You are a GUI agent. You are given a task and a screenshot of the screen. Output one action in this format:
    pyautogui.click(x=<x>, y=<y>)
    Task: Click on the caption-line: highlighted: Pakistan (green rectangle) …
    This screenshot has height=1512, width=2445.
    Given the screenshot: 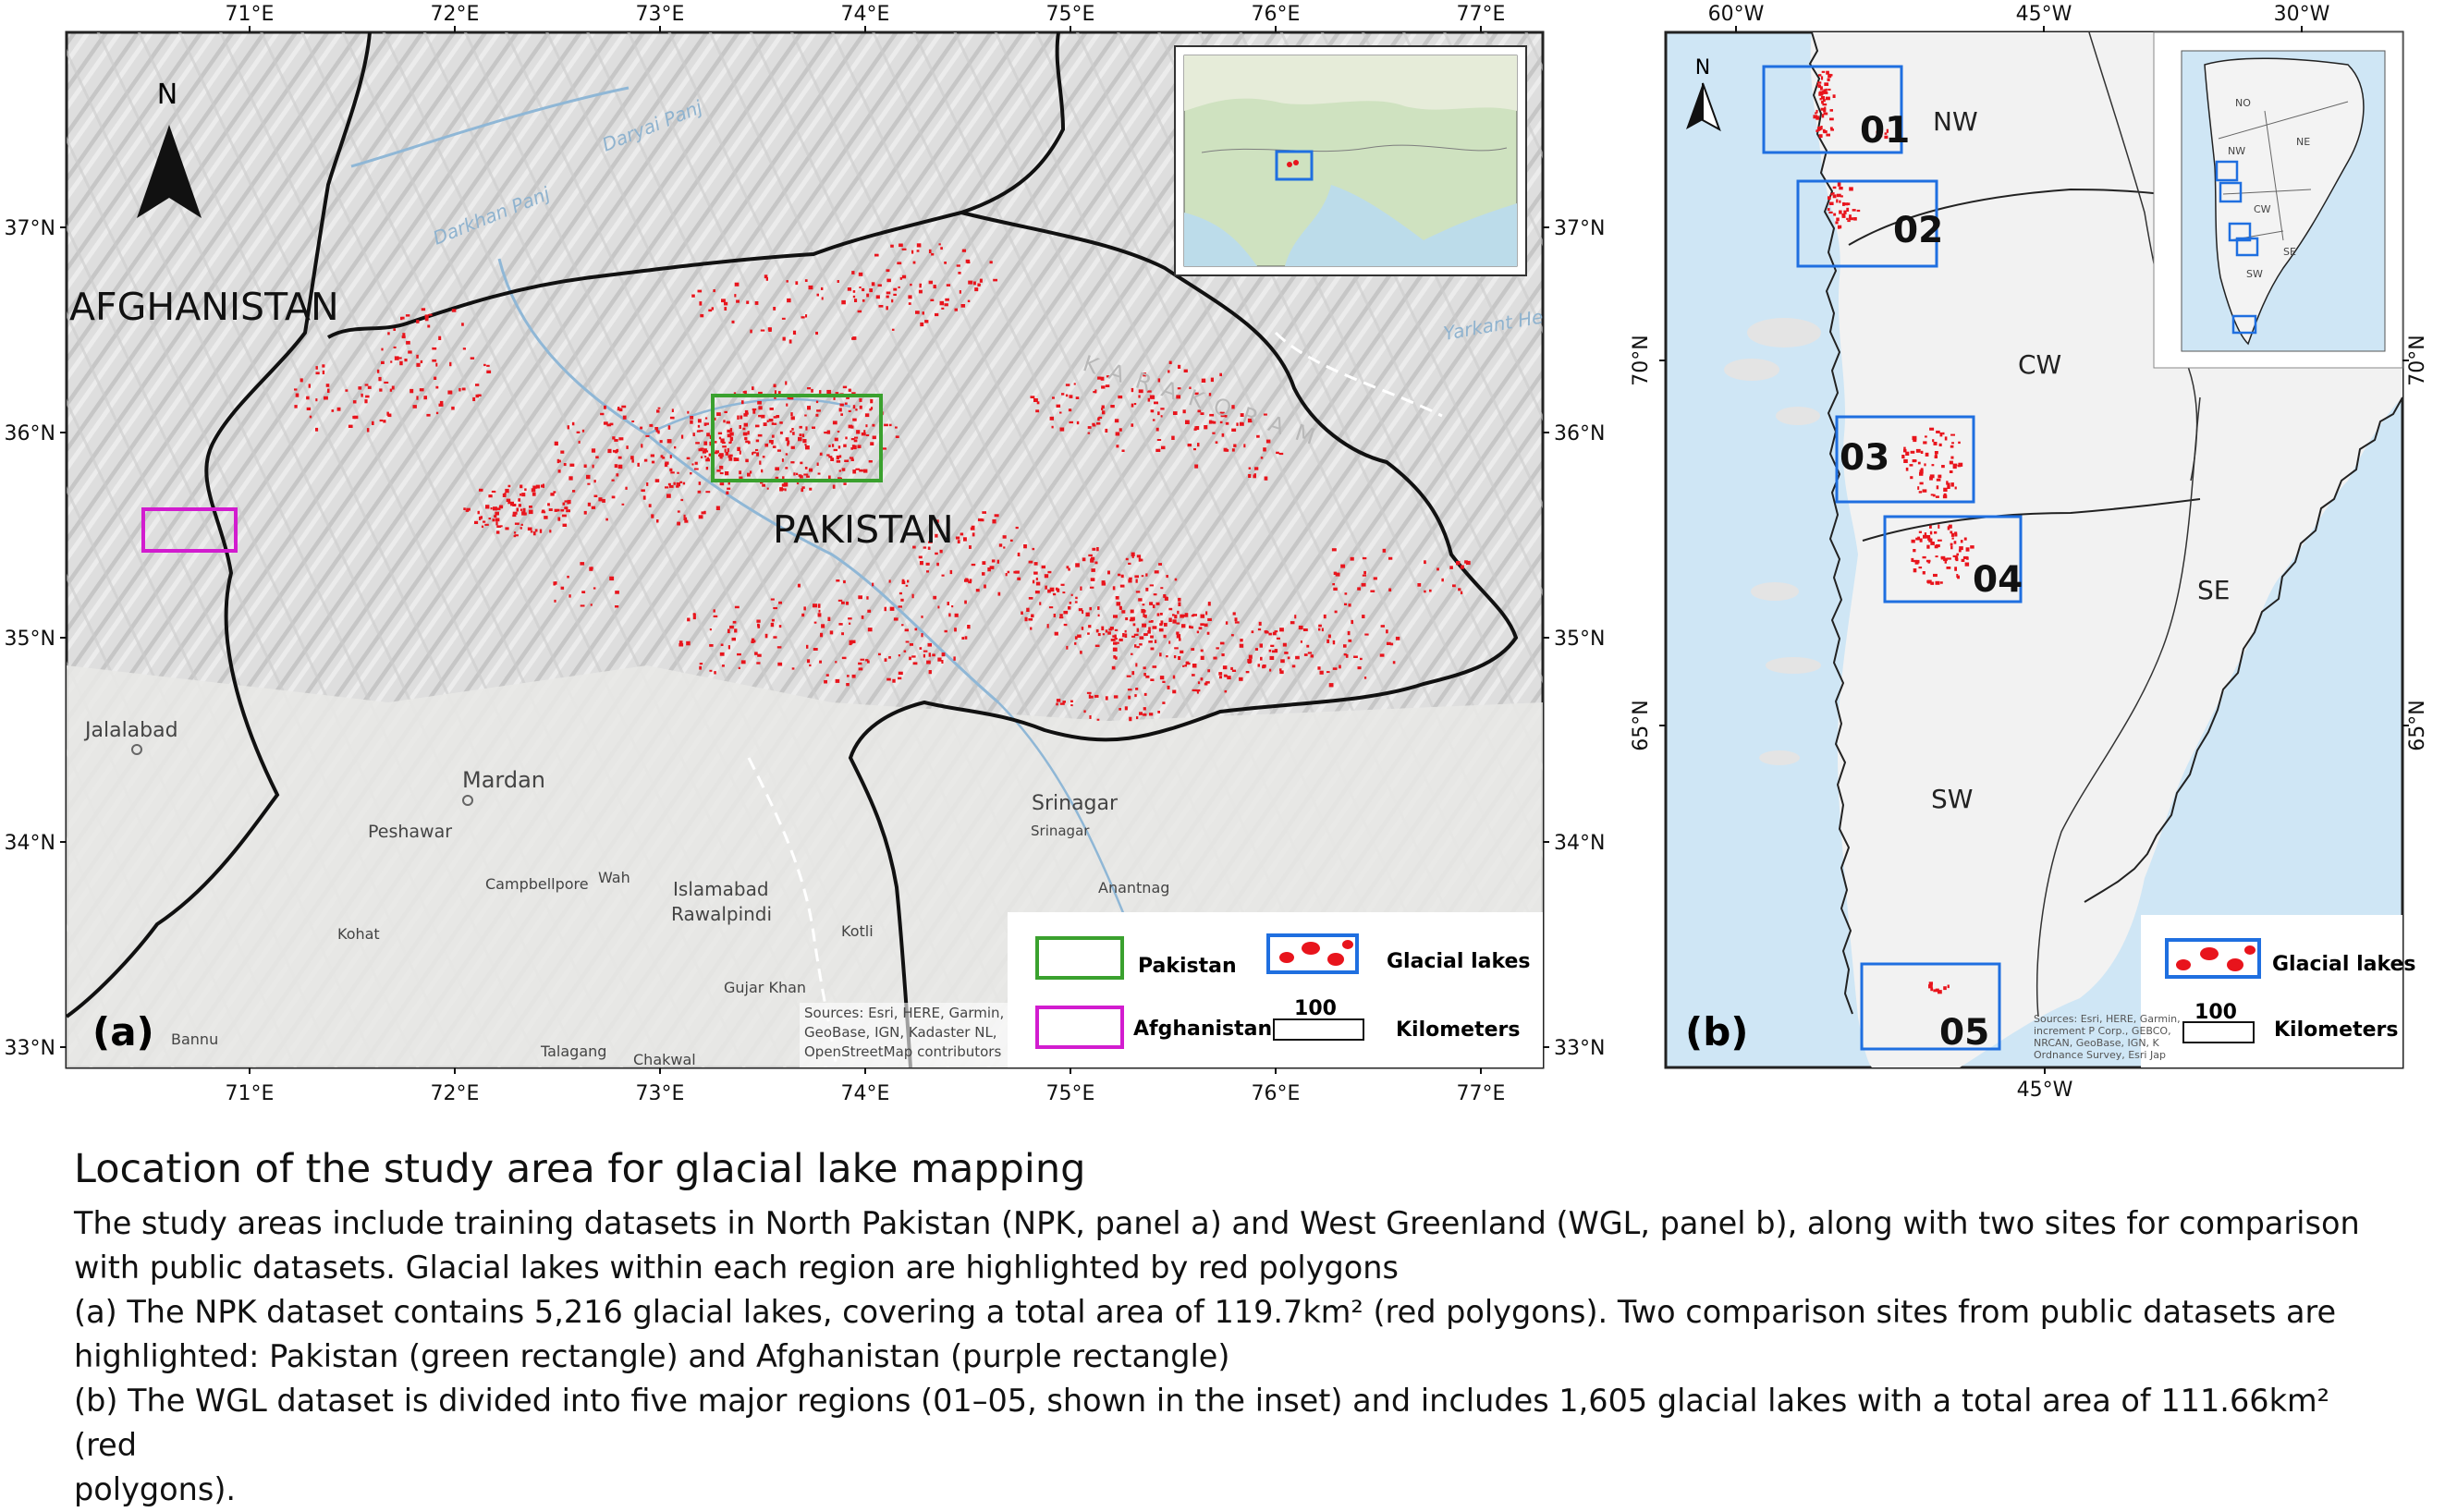 What is the action you would take?
    pyautogui.click(x=652, y=1356)
    